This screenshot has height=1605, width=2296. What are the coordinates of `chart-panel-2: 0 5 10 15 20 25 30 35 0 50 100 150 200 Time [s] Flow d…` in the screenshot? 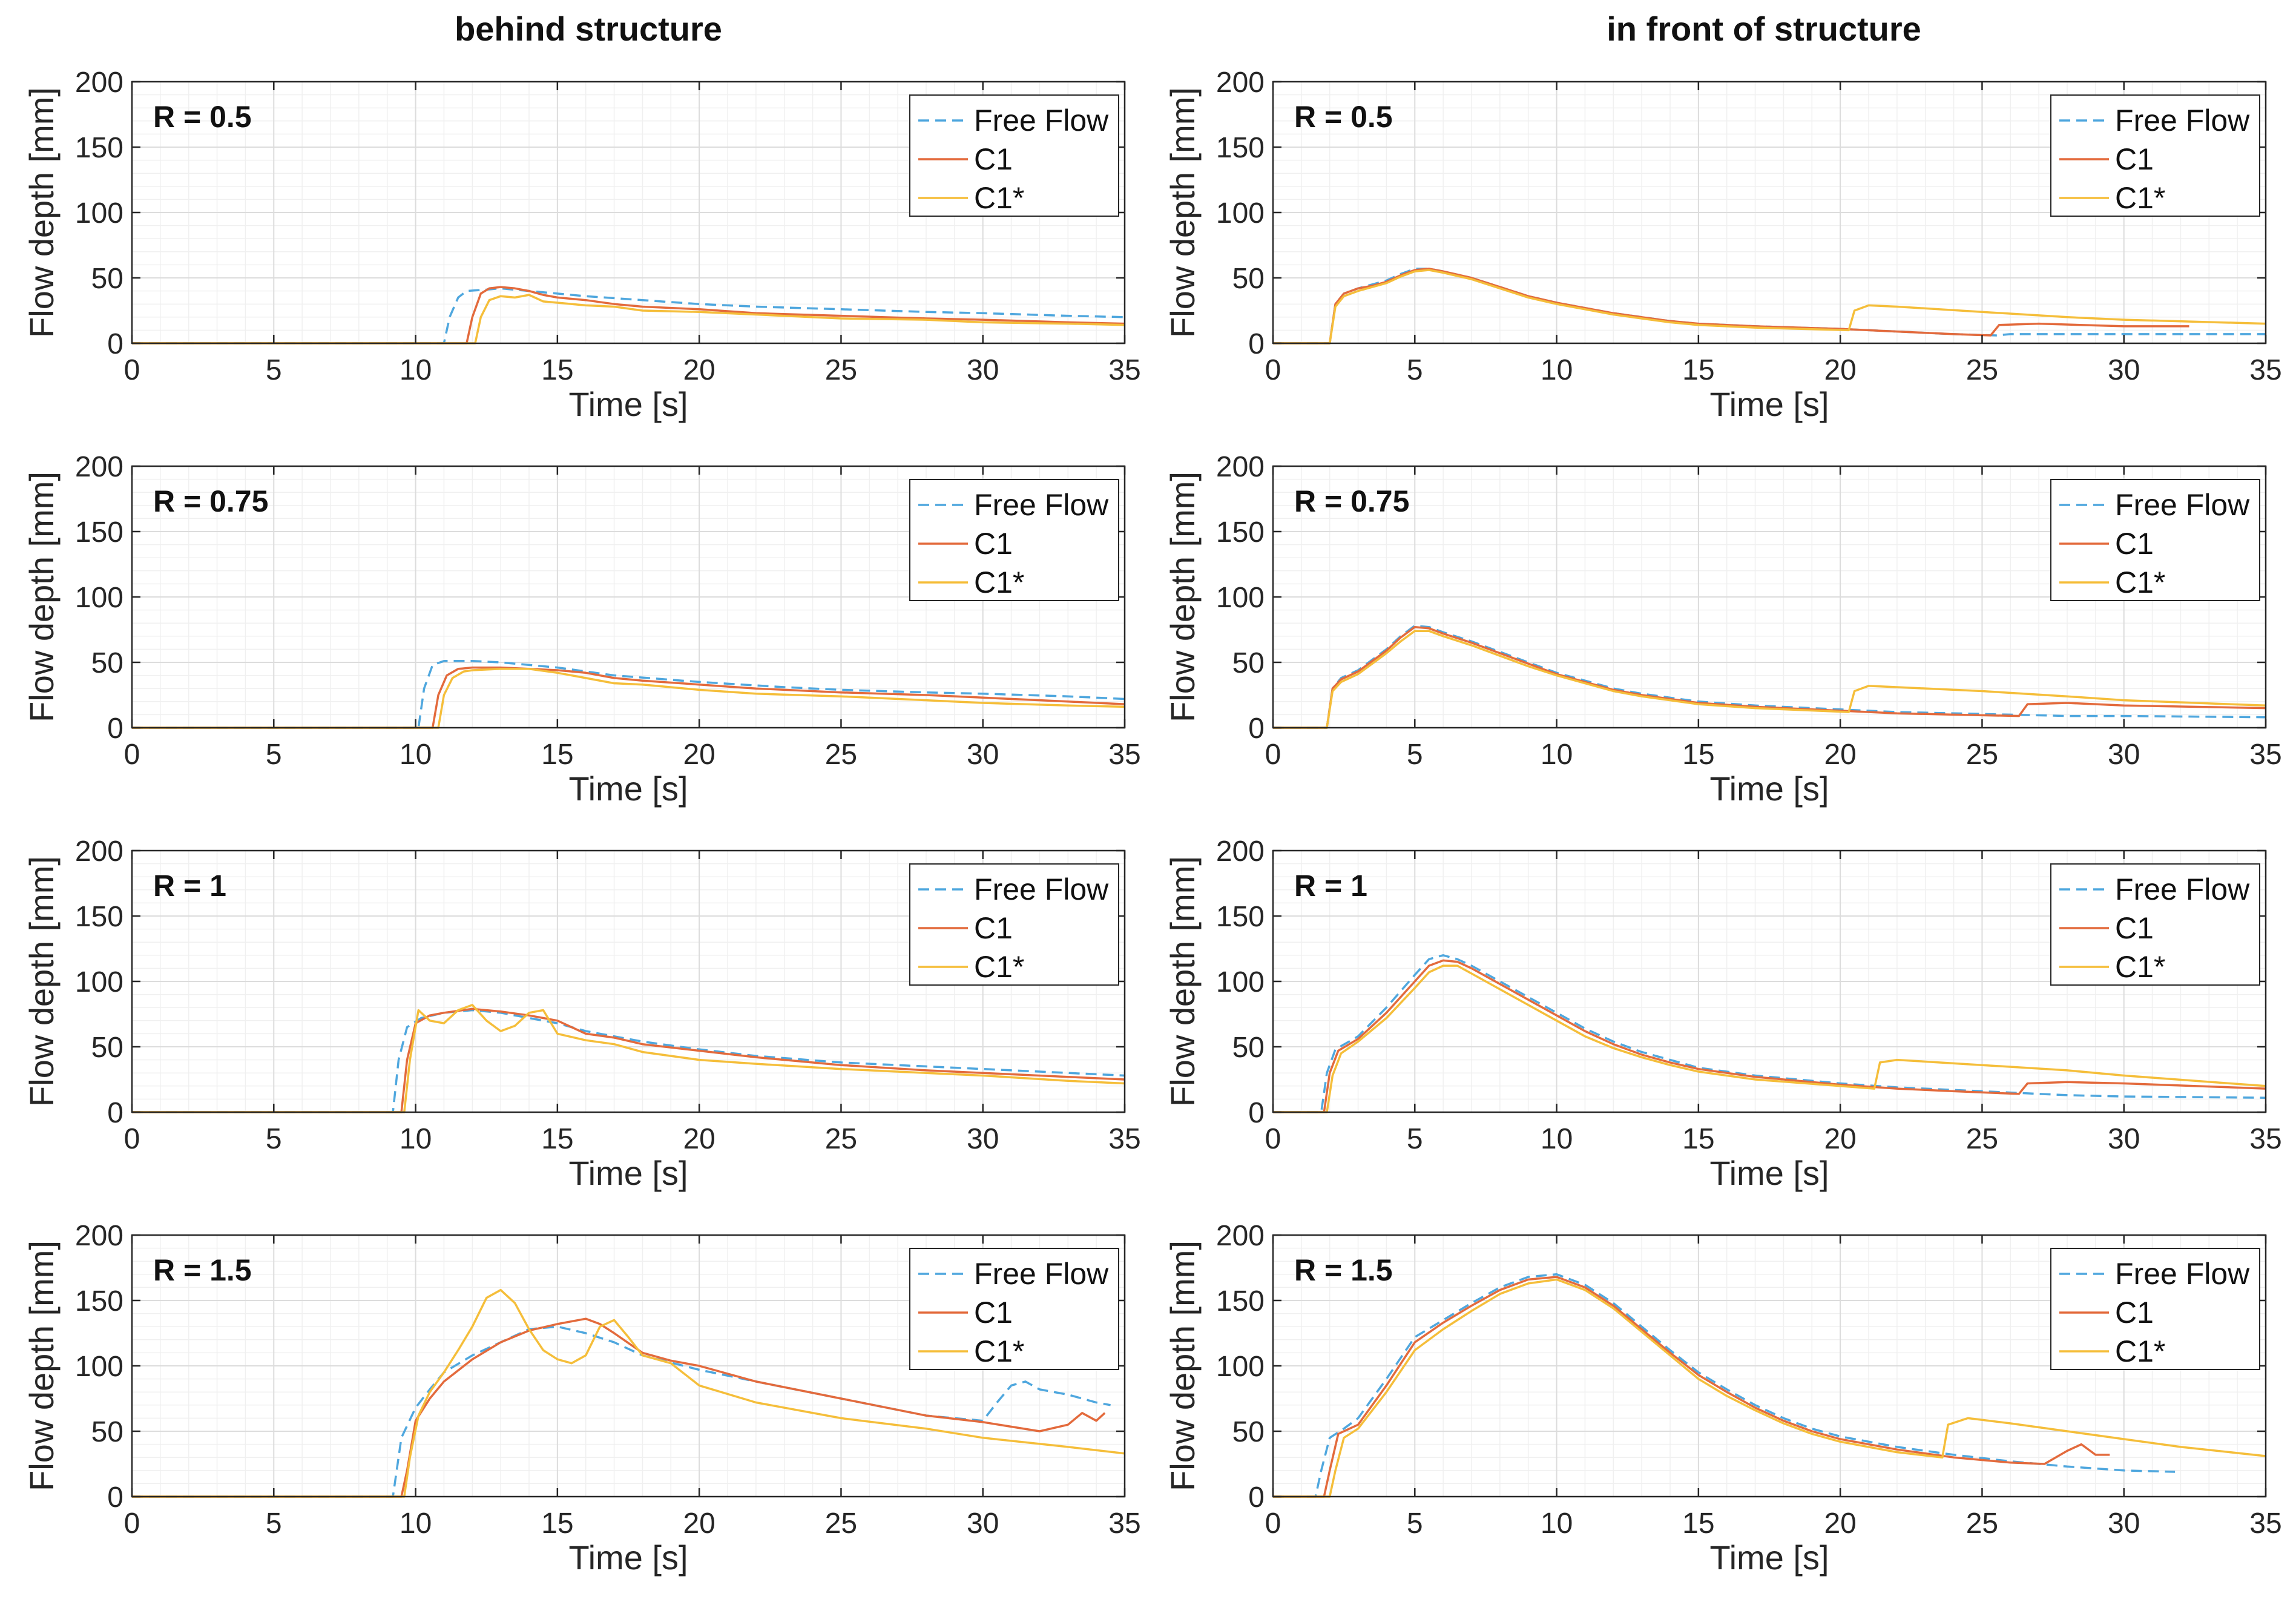 It's located at (1722, 245).